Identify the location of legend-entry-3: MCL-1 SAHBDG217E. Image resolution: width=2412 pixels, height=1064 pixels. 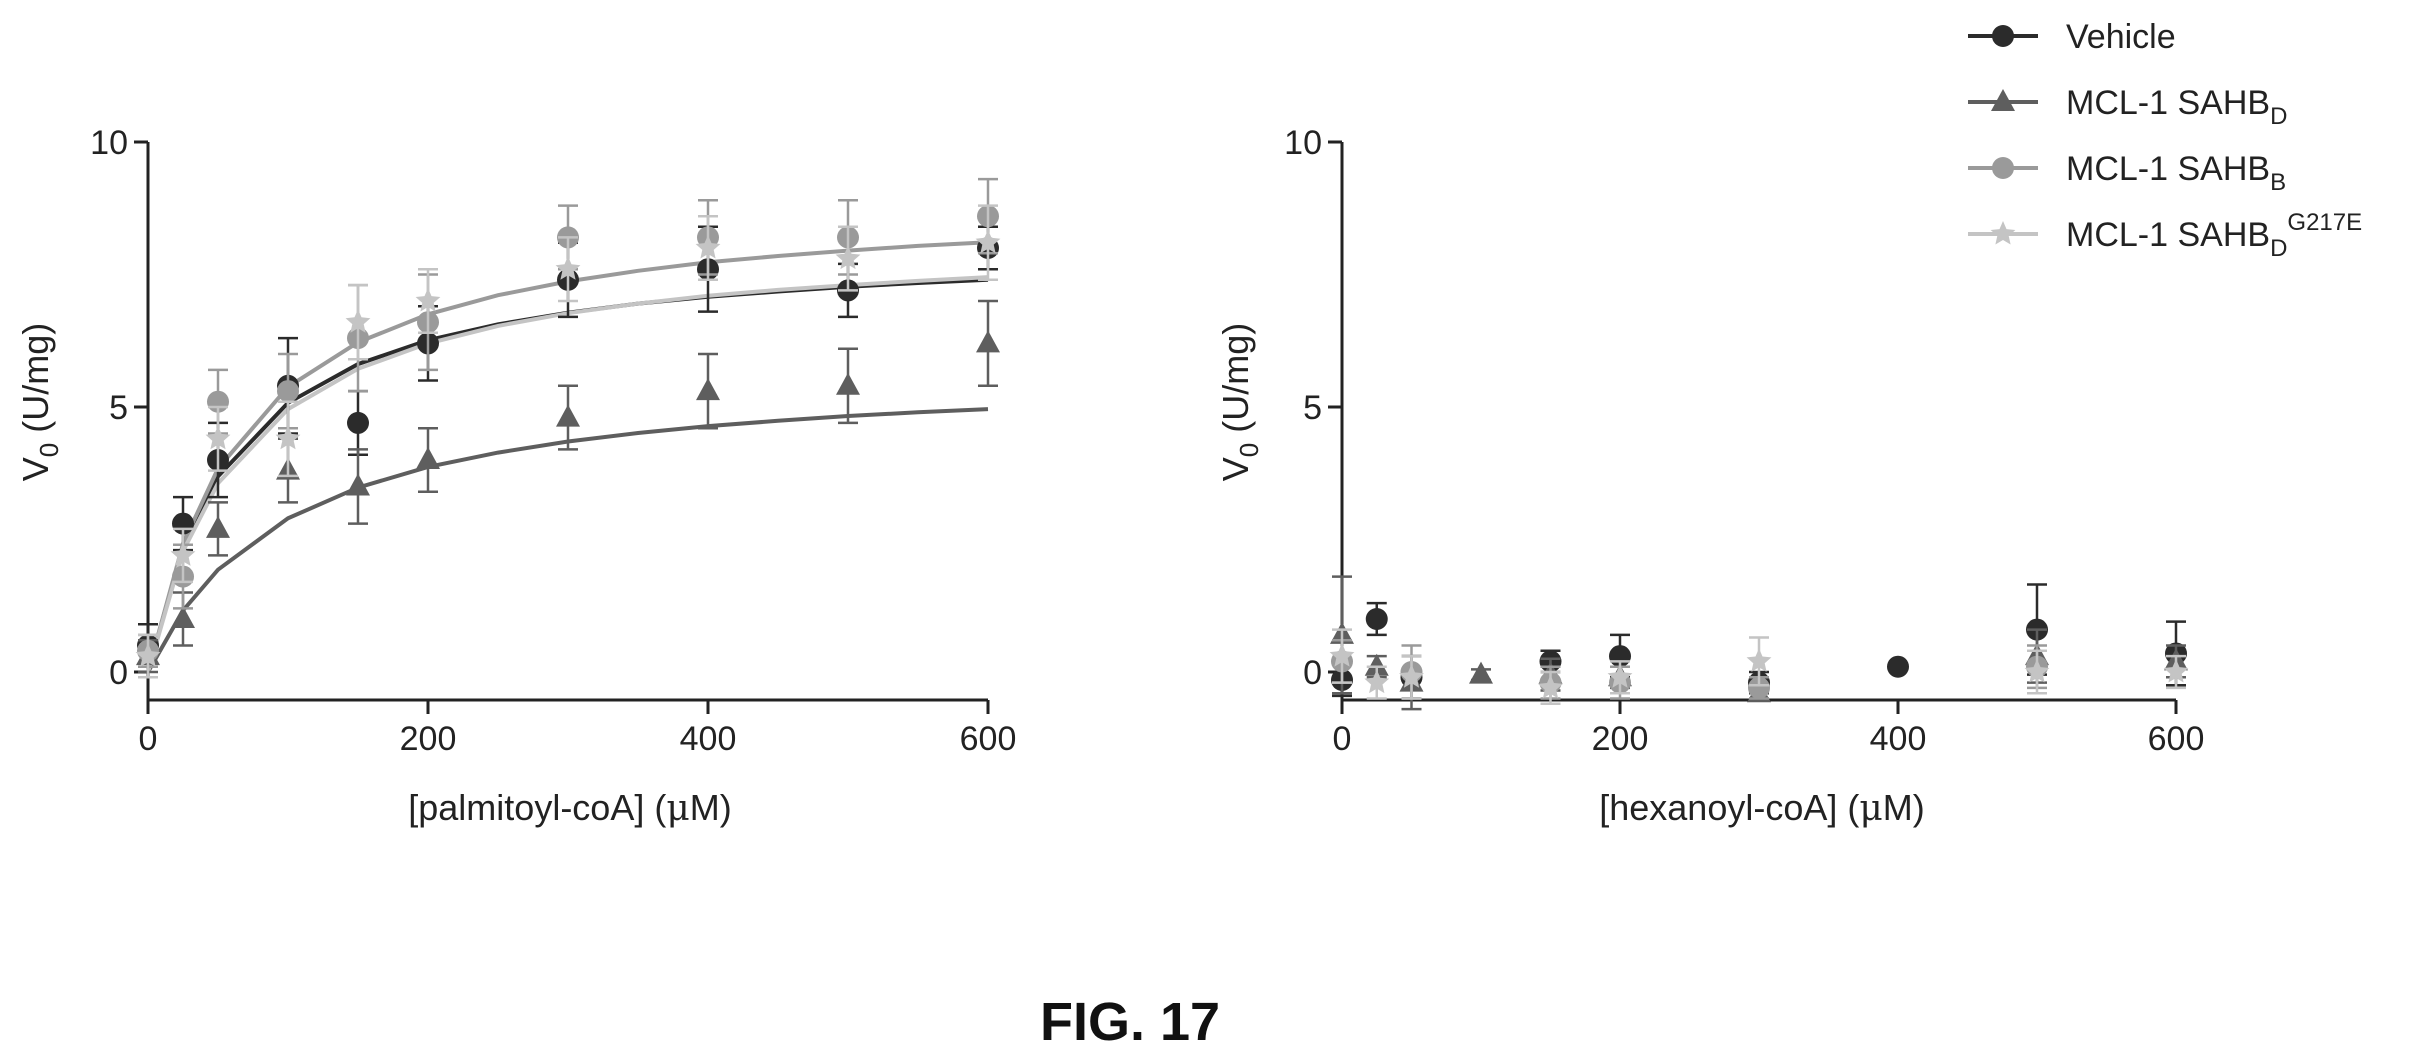
(2165, 235).